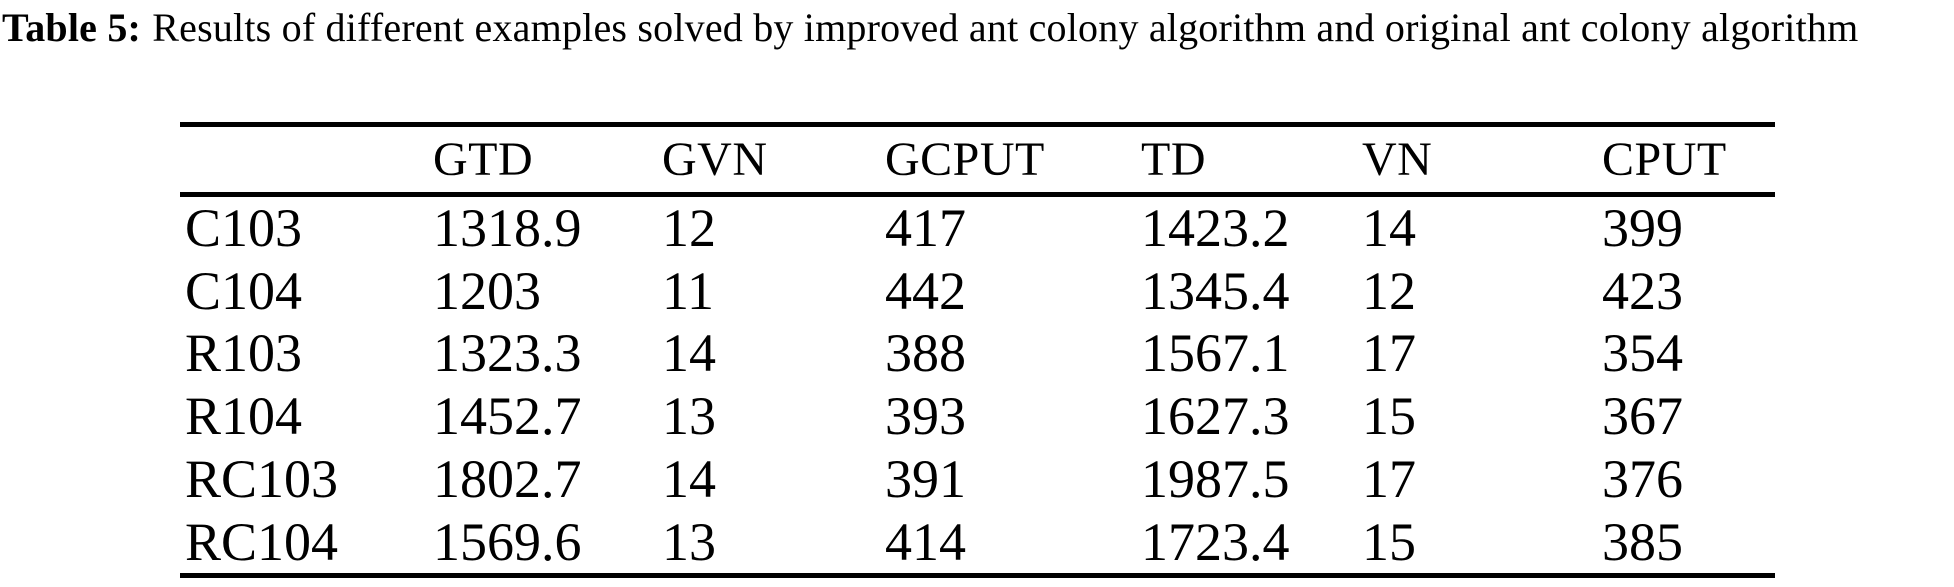  Describe the element at coordinates (1215, 541) in the screenshot. I see `cell-td: 1723.4` at that location.